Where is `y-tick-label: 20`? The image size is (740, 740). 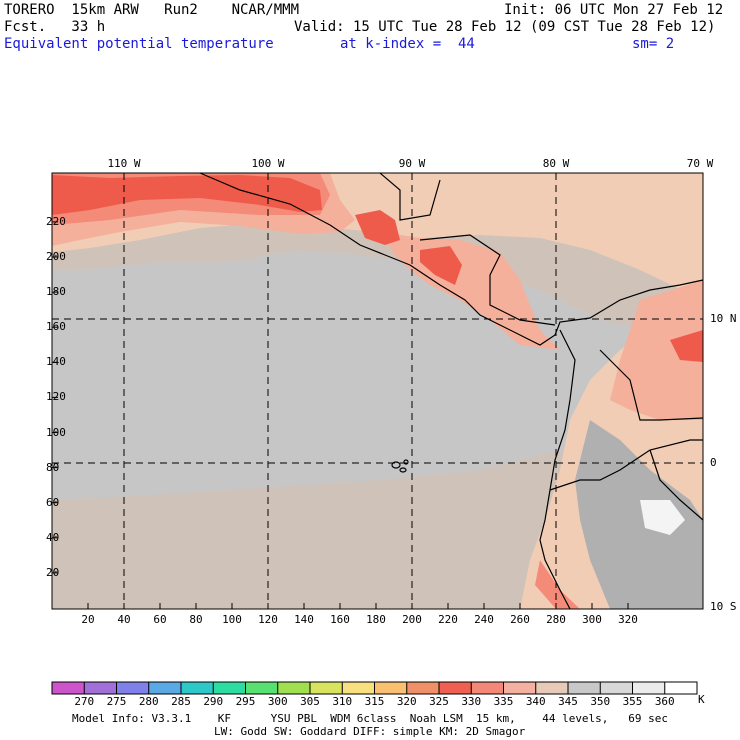 y-tick-label: 20 is located at coordinates (53, 572).